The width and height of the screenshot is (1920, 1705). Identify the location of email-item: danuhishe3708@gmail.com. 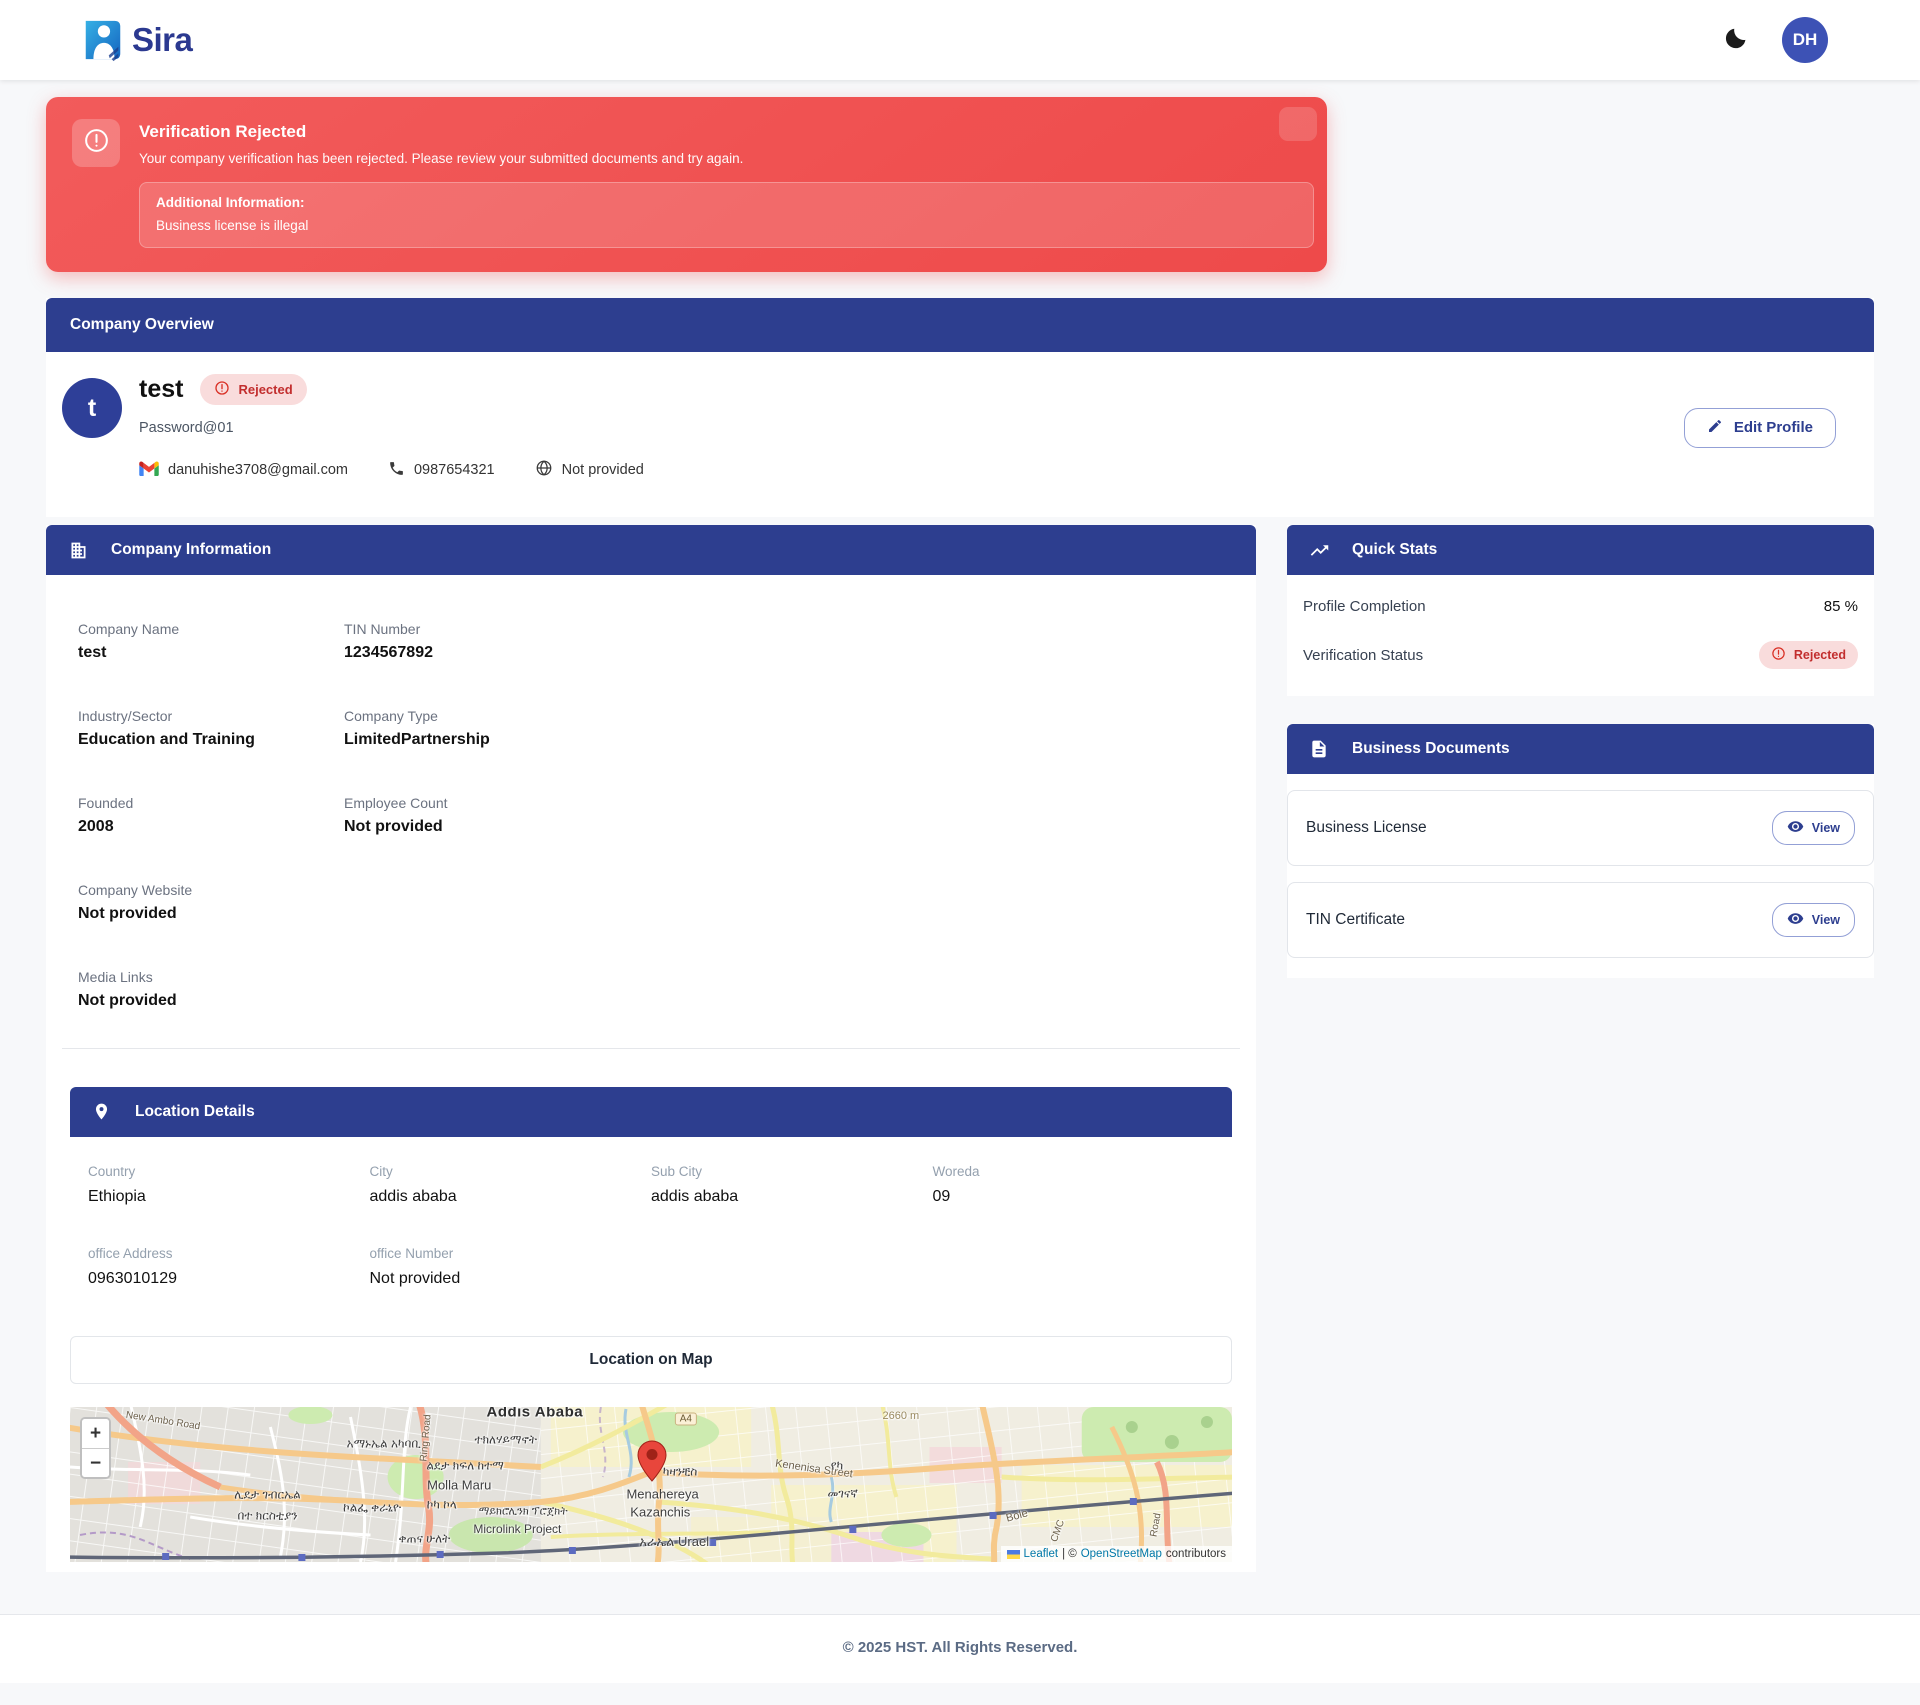
(243, 470).